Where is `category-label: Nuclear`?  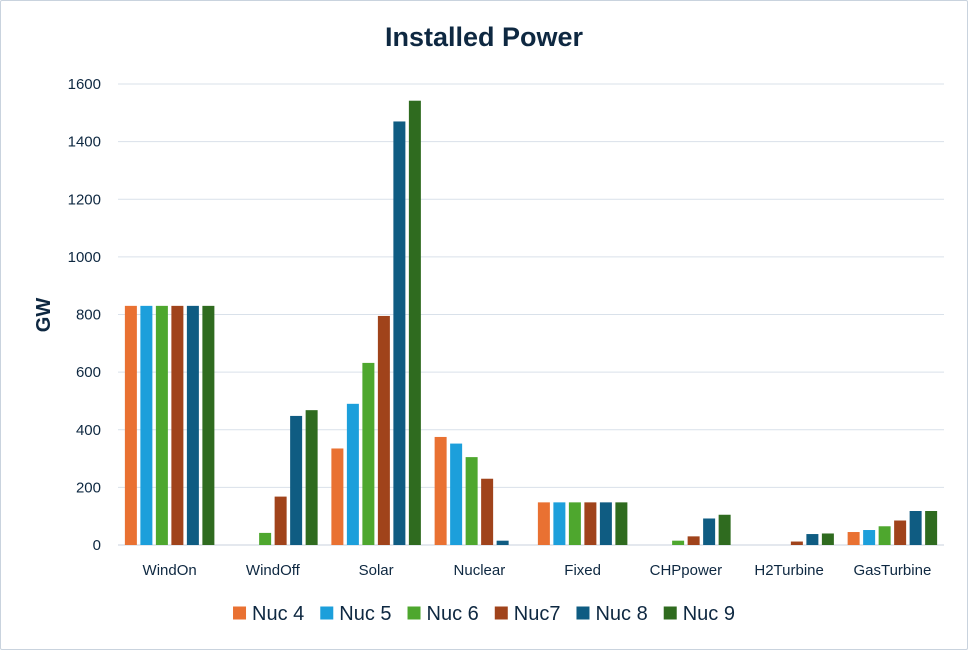 category-label: Nuclear is located at coordinates (480, 570).